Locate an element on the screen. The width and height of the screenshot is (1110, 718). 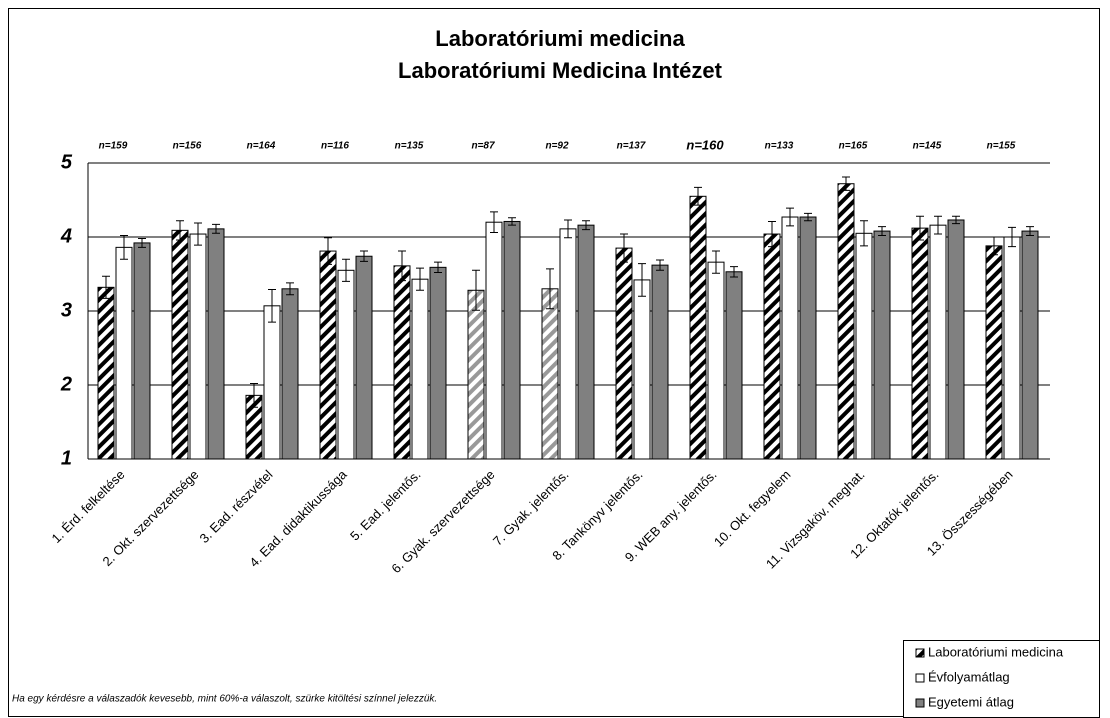
y-tick-label: 1 is located at coordinates (66, 458).